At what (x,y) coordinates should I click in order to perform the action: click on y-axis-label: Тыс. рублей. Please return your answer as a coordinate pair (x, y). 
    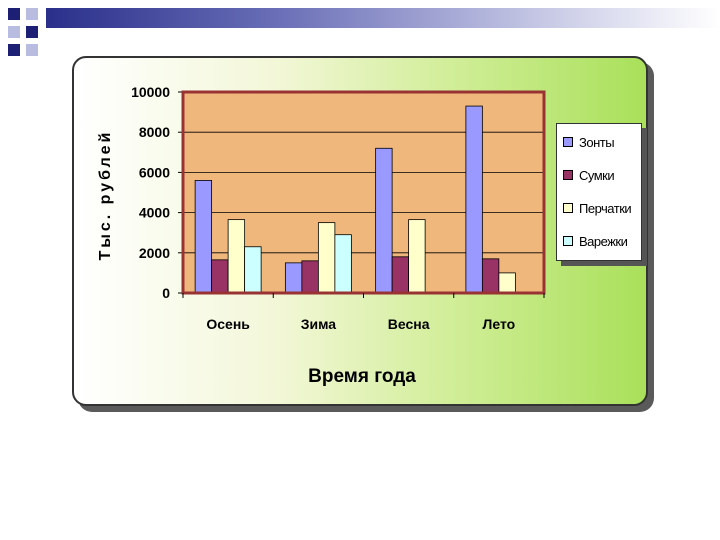
    Looking at the image, I should click on (105, 195).